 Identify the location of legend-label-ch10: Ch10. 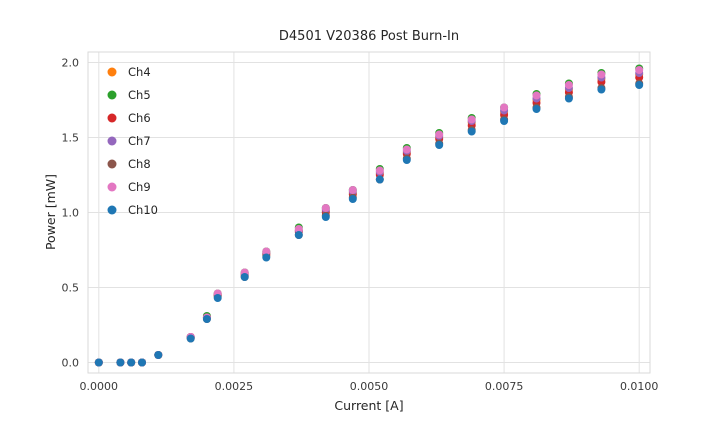
(143, 210).